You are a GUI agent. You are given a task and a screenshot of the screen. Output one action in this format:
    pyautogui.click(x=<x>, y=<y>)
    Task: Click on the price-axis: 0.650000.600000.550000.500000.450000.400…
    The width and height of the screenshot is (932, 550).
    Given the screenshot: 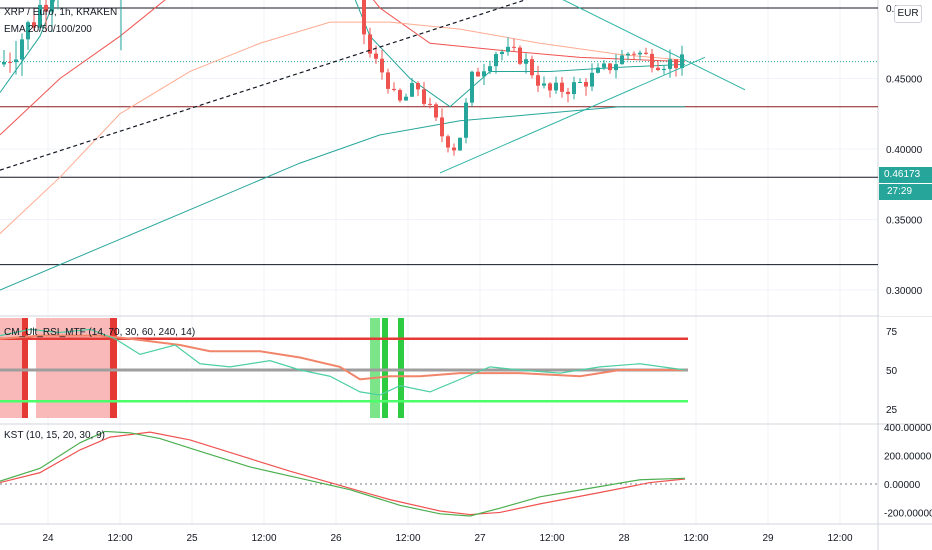 What is the action you would take?
    pyautogui.click(x=905, y=158)
    